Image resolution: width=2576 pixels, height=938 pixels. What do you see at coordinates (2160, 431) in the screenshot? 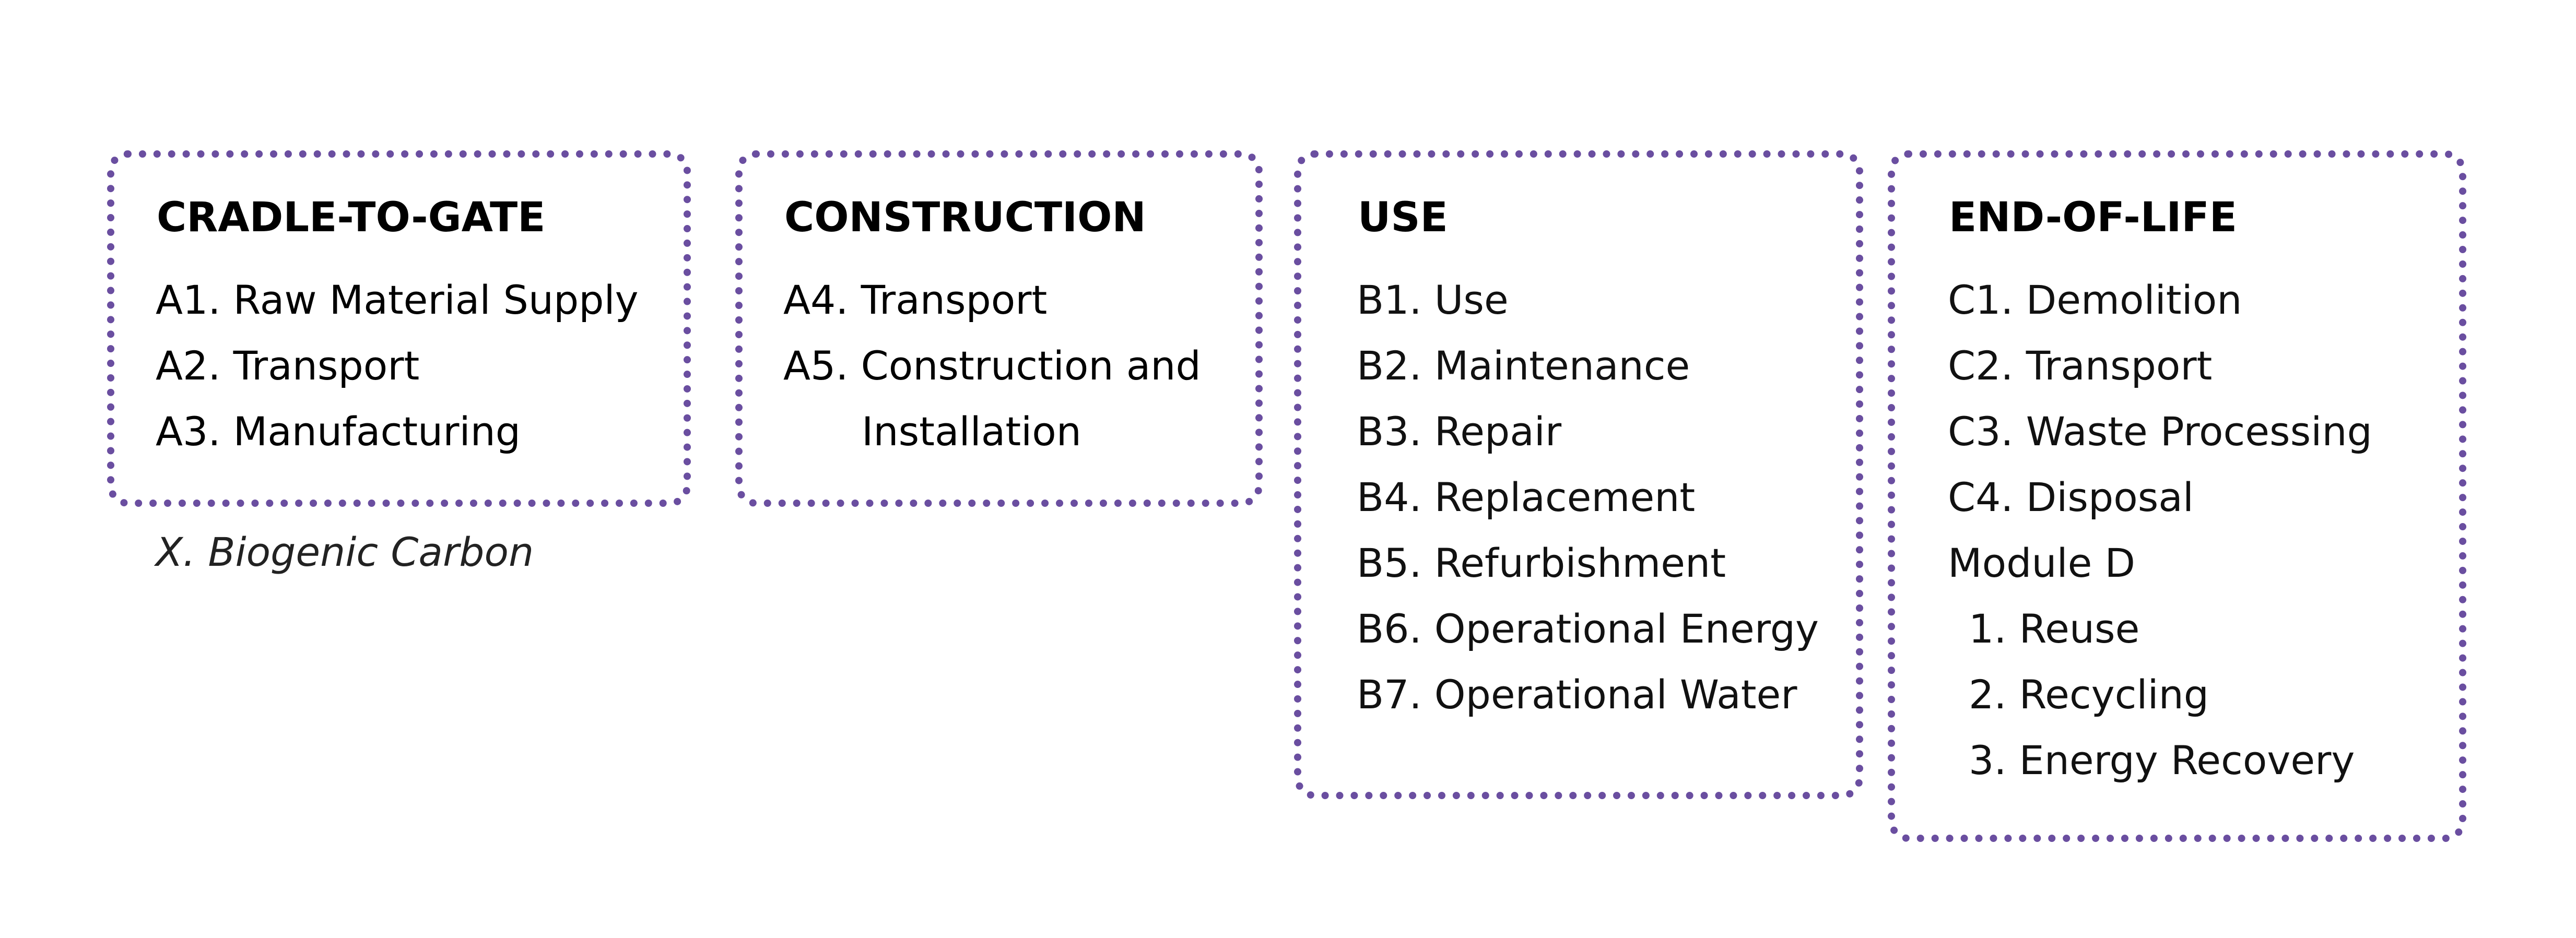
I see `stage-item: C3. Waste Processing` at bounding box center [2160, 431].